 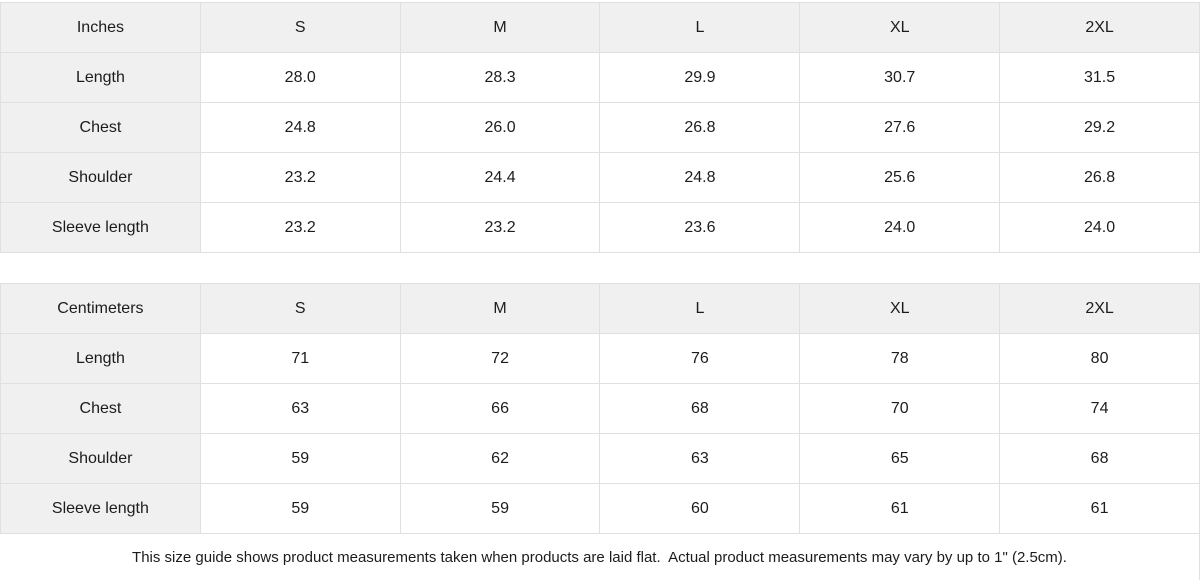 I want to click on measurement-value-cell: 72, so click(x=500, y=358).